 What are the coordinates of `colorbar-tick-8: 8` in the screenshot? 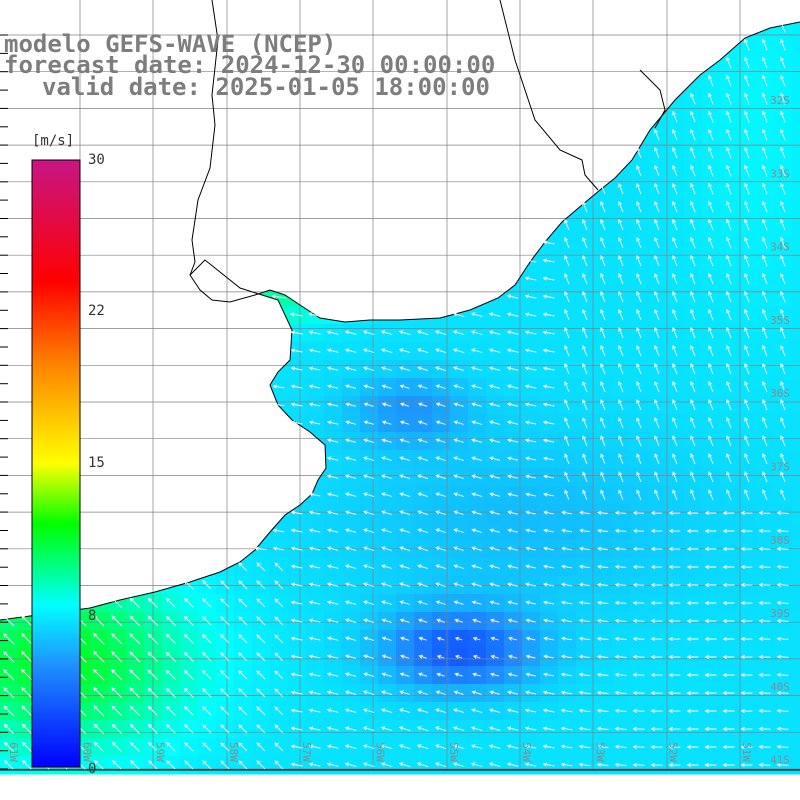 It's located at (92, 616).